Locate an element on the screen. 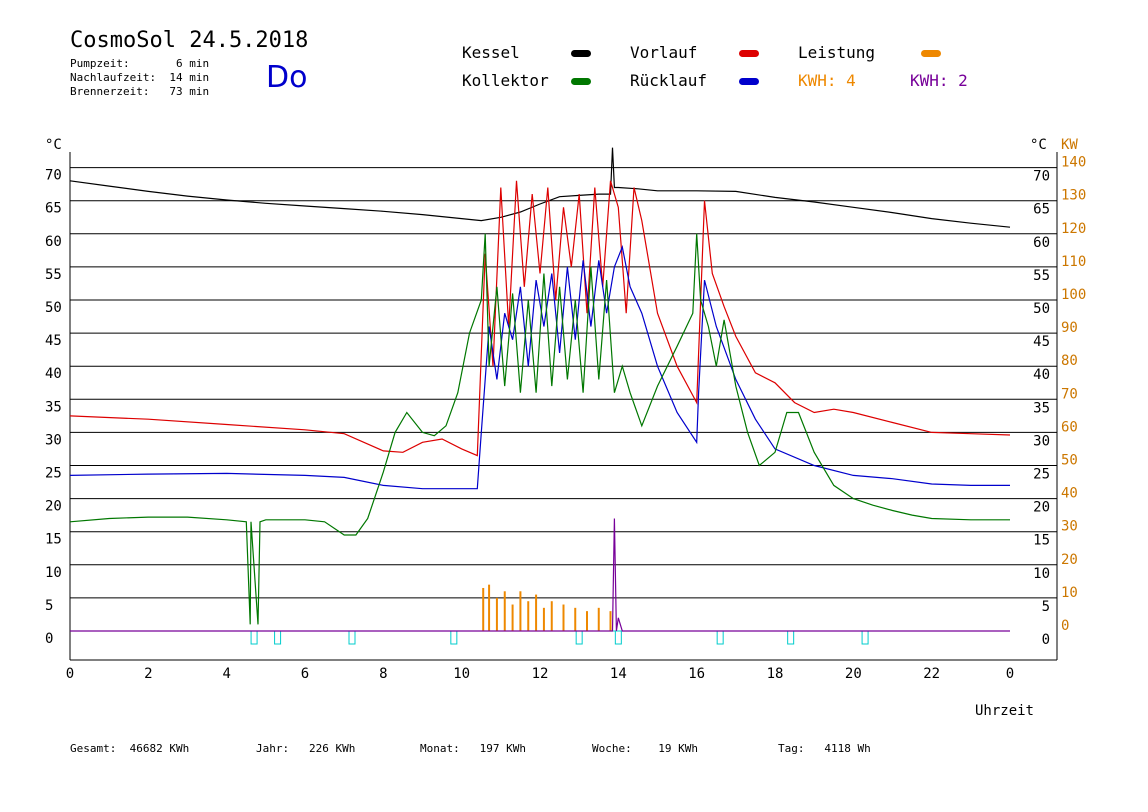 The image size is (1148, 812). kw-tick-label: 110 is located at coordinates (1073, 262).